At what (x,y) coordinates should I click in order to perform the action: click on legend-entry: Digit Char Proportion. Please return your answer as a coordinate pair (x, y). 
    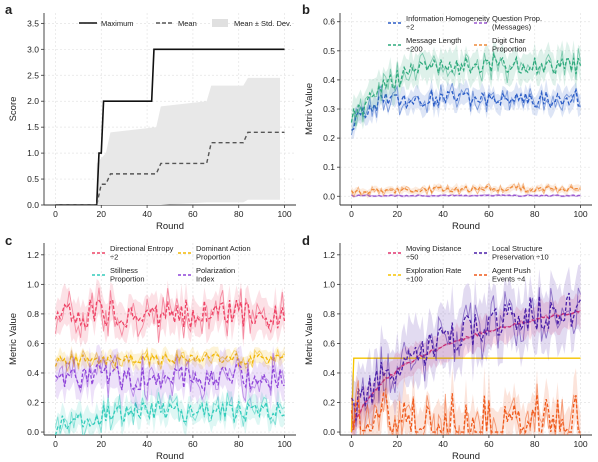
    Looking at the image, I should click on (509, 45).